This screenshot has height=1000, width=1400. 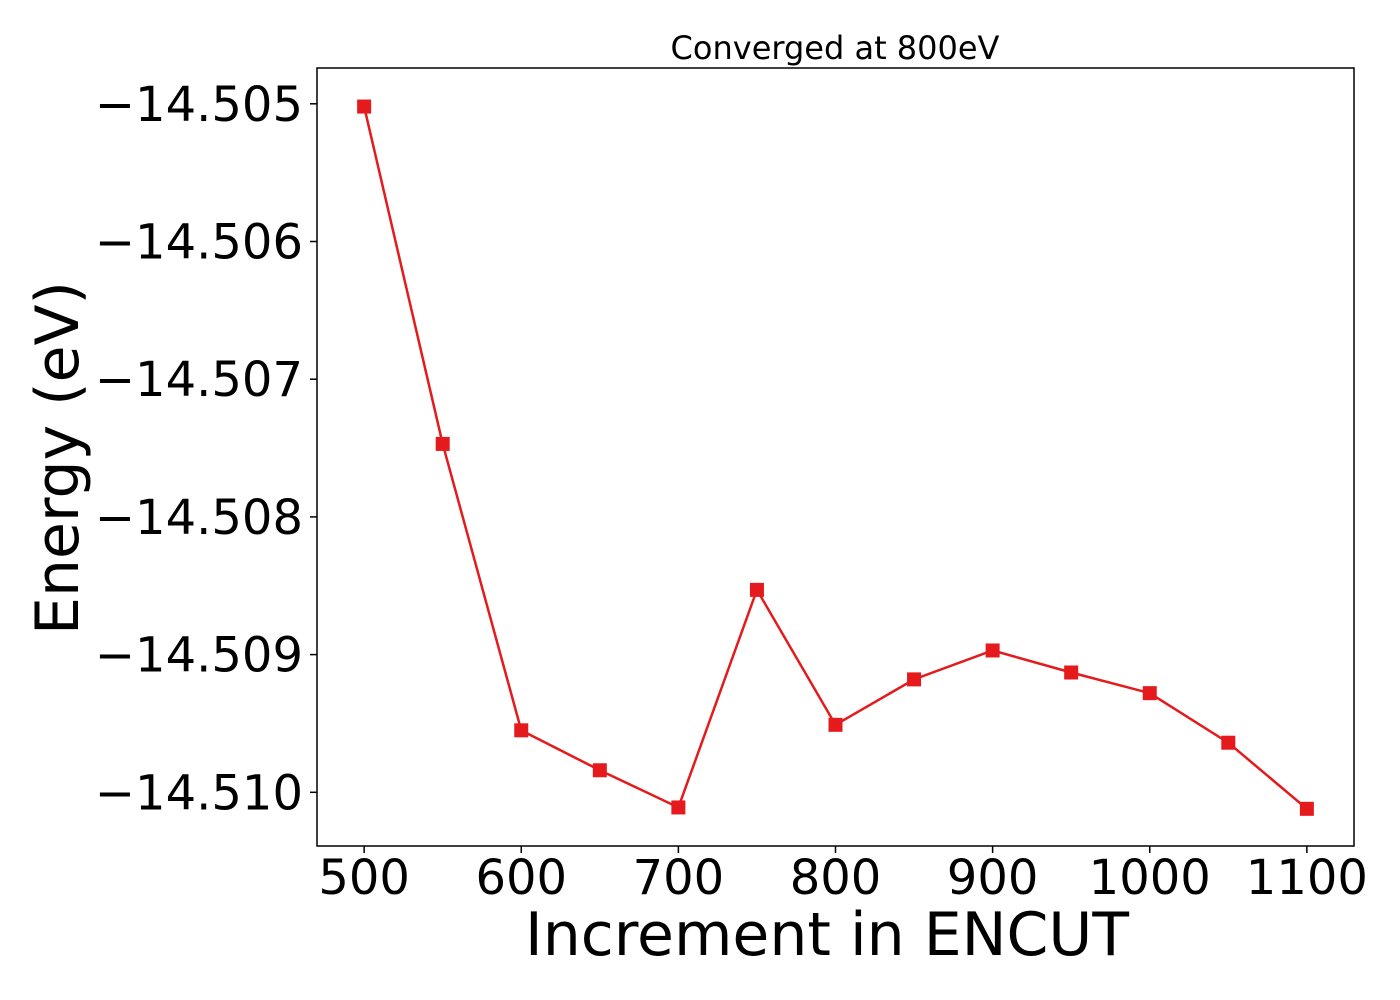 What do you see at coordinates (199, 380) in the screenshot?
I see `y-tick-label: −14.507` at bounding box center [199, 380].